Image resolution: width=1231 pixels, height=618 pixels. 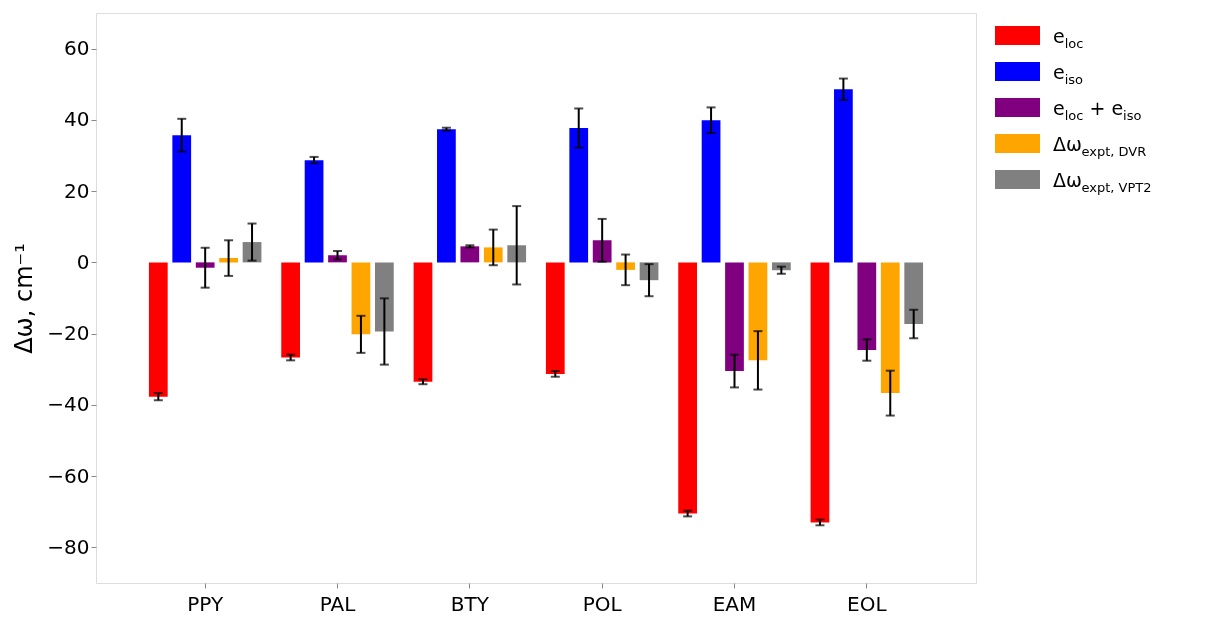 I want to click on x-tick-label: POL, so click(x=602, y=603).